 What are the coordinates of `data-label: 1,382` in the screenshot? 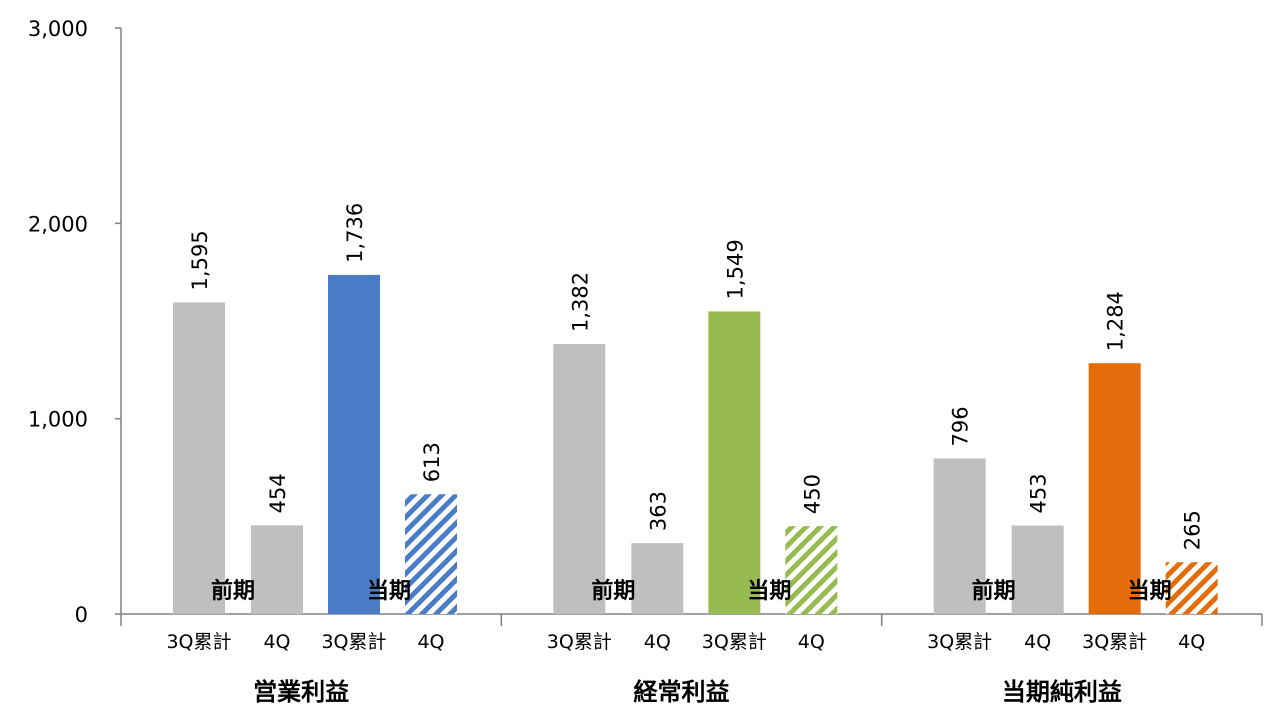 It's located at (580, 302).